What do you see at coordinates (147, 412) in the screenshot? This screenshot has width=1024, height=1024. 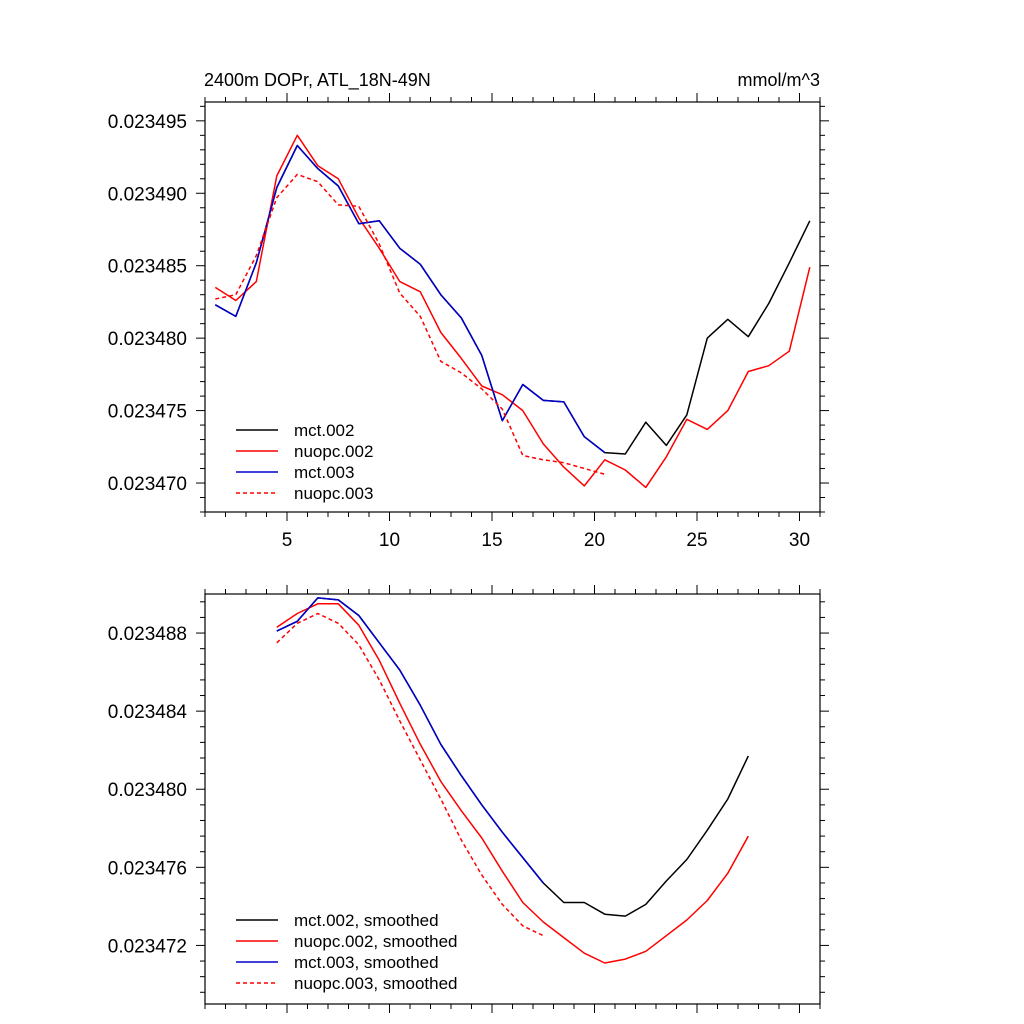 I see `top-y-tick-label: 0.023475` at bounding box center [147, 412].